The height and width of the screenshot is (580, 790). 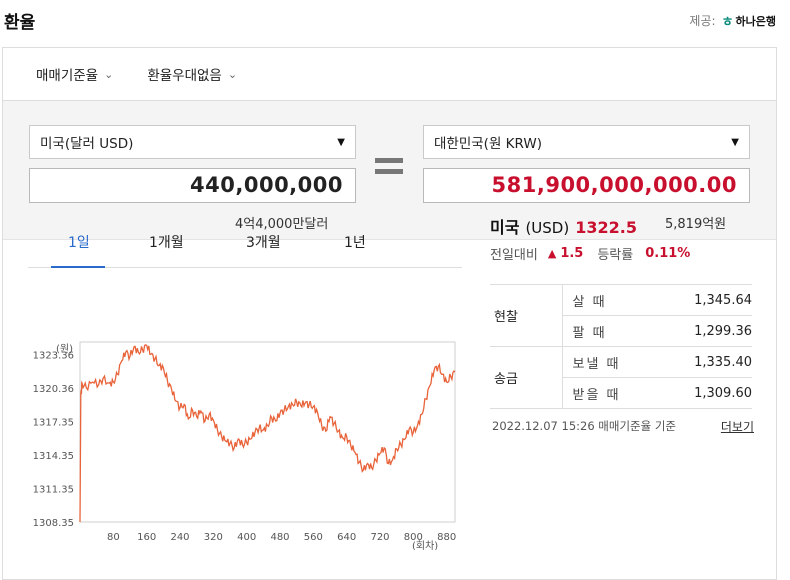 What do you see at coordinates (146, 537) in the screenshot?
I see `x-tick-label: 160` at bounding box center [146, 537].